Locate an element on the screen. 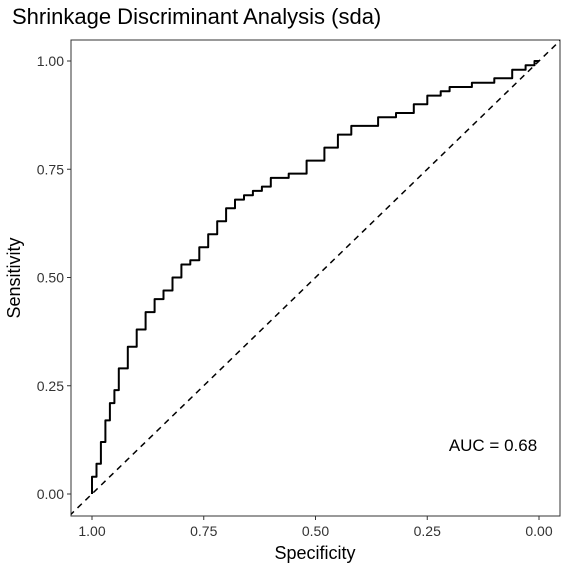  x-axis: 1.00 0.75 0.50 0.25 0.00 is located at coordinates (315, 527).